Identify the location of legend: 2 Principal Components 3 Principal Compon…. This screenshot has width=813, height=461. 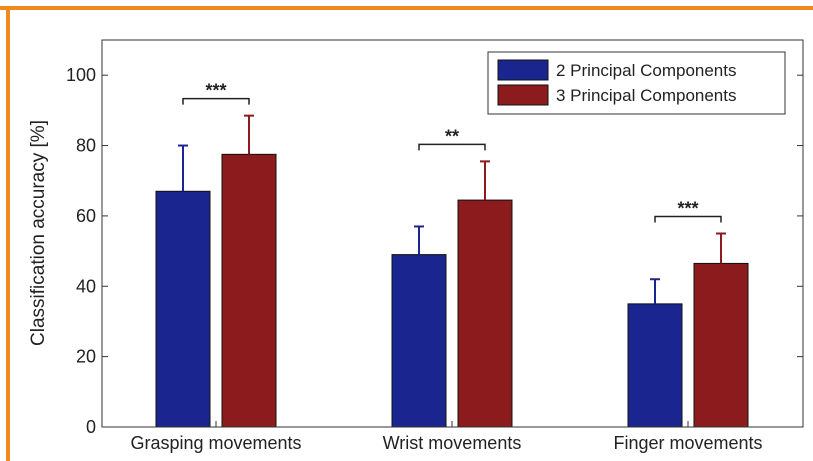
(636, 83).